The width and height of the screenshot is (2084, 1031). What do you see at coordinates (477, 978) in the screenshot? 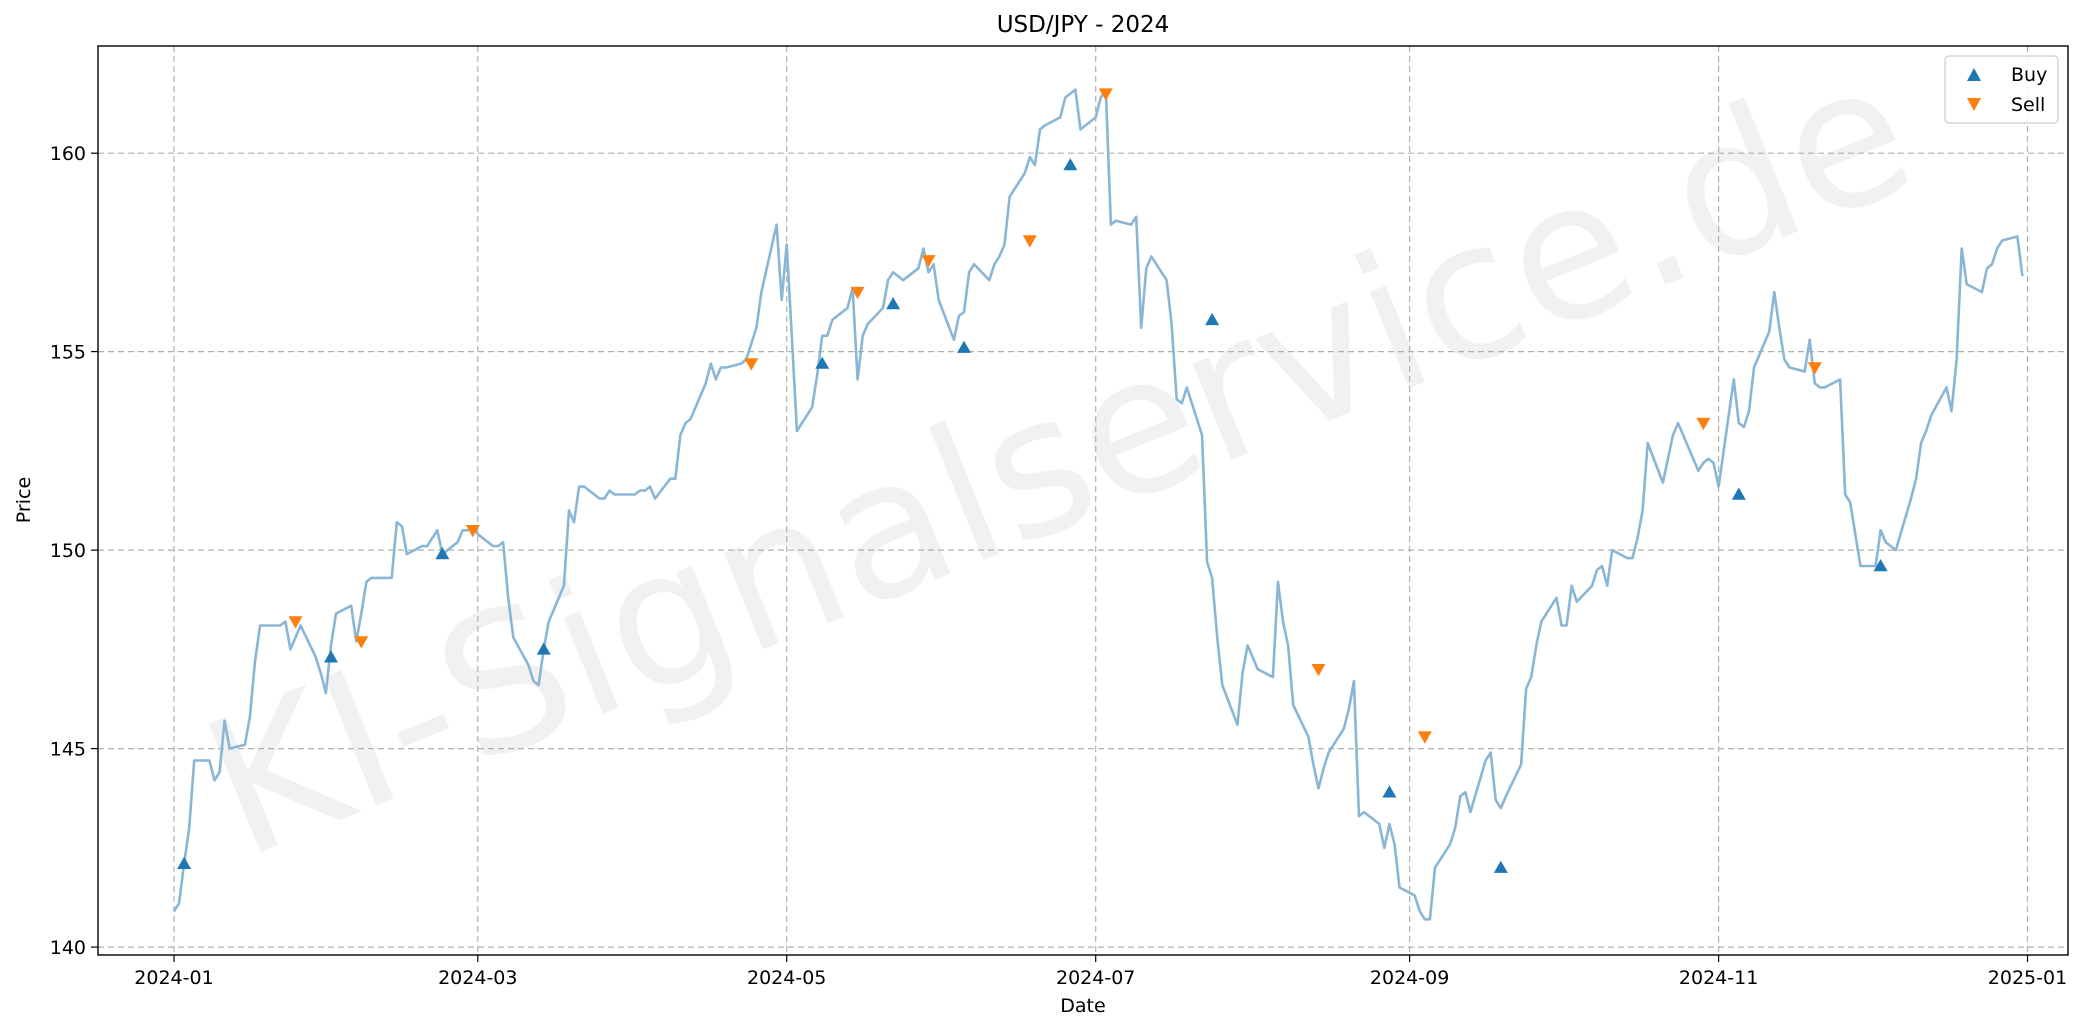
I see `x-tick-label: 2024-03` at bounding box center [477, 978].